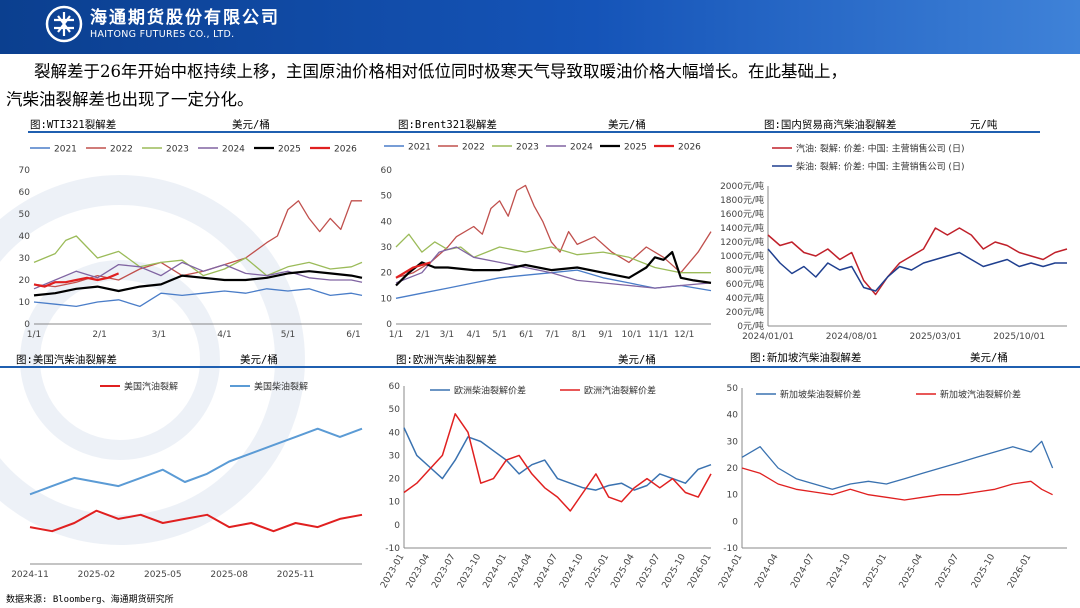  Describe the element at coordinates (229, 575) in the screenshot. I see `c4-xtick-3: 2025-08` at that location.